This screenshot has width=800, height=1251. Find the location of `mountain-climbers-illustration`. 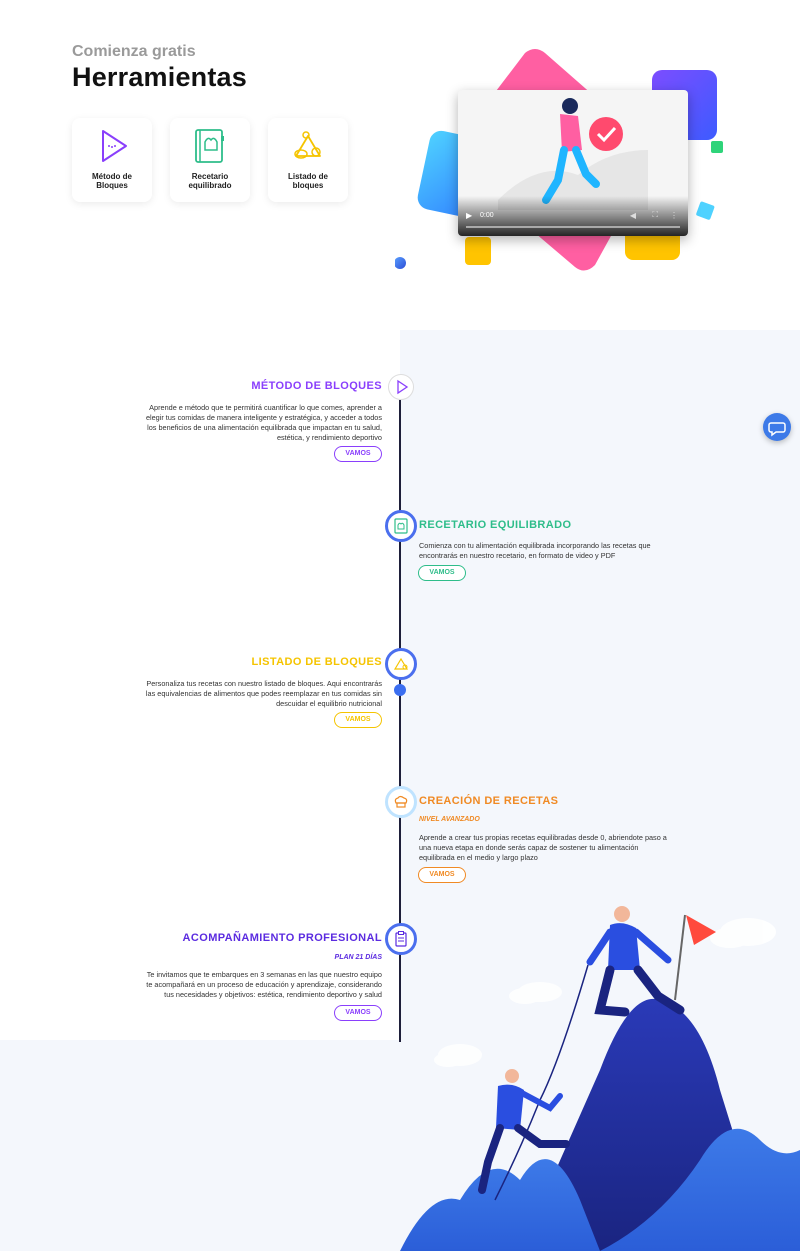

mountain-climbers-illustration is located at coordinates (600, 1078).